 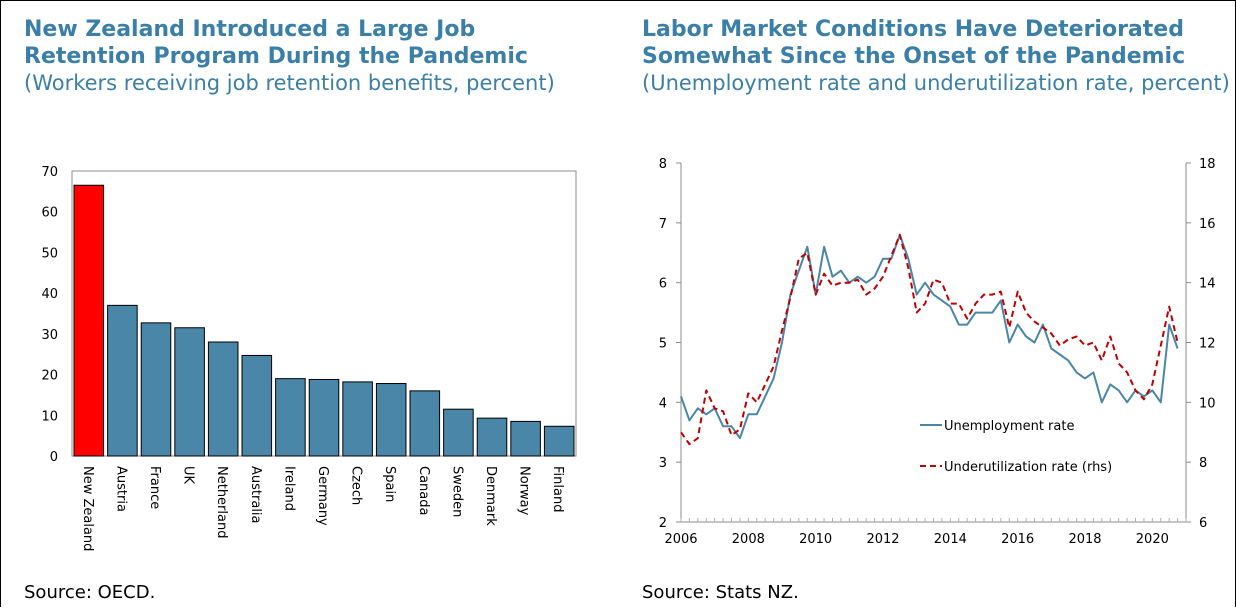 What do you see at coordinates (257, 405) in the screenshot?
I see `bar-australia` at bounding box center [257, 405].